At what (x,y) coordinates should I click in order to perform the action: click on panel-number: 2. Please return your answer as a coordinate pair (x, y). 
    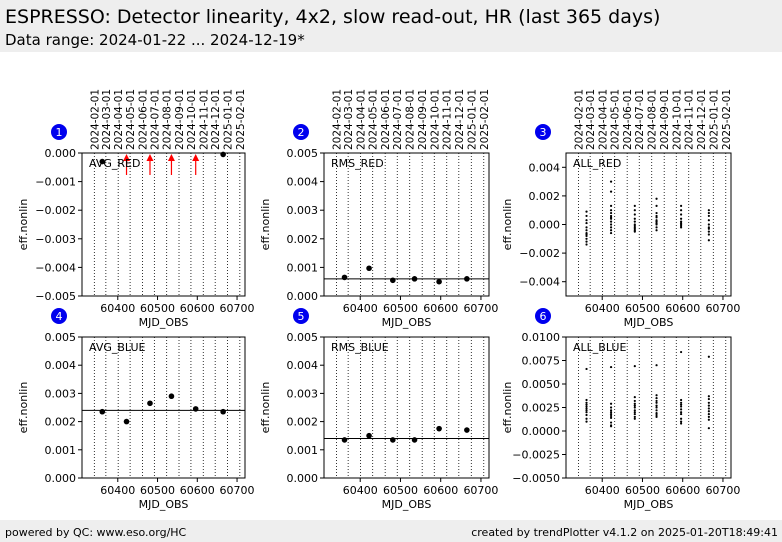
    Looking at the image, I should click on (301, 132).